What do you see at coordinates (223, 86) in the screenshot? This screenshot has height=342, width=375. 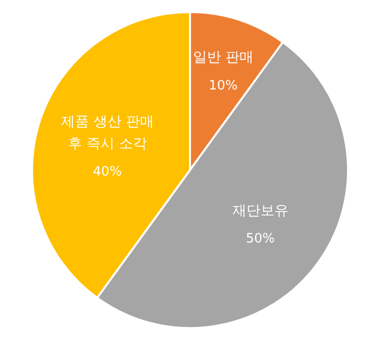 I see `data-label: 10%` at bounding box center [223, 86].